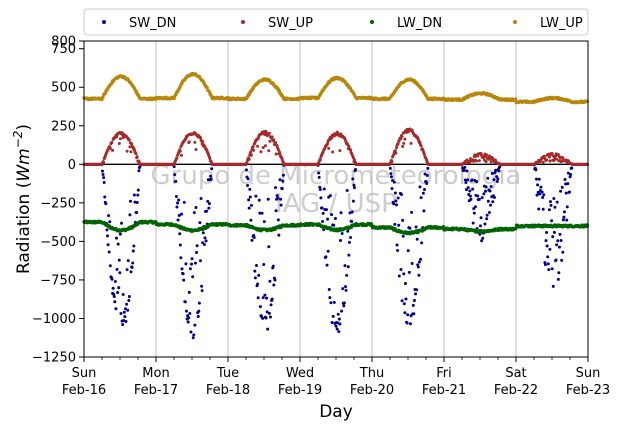  What do you see at coordinates (300, 373) in the screenshot?
I see `x-tick-label-day: Wed` at bounding box center [300, 373].